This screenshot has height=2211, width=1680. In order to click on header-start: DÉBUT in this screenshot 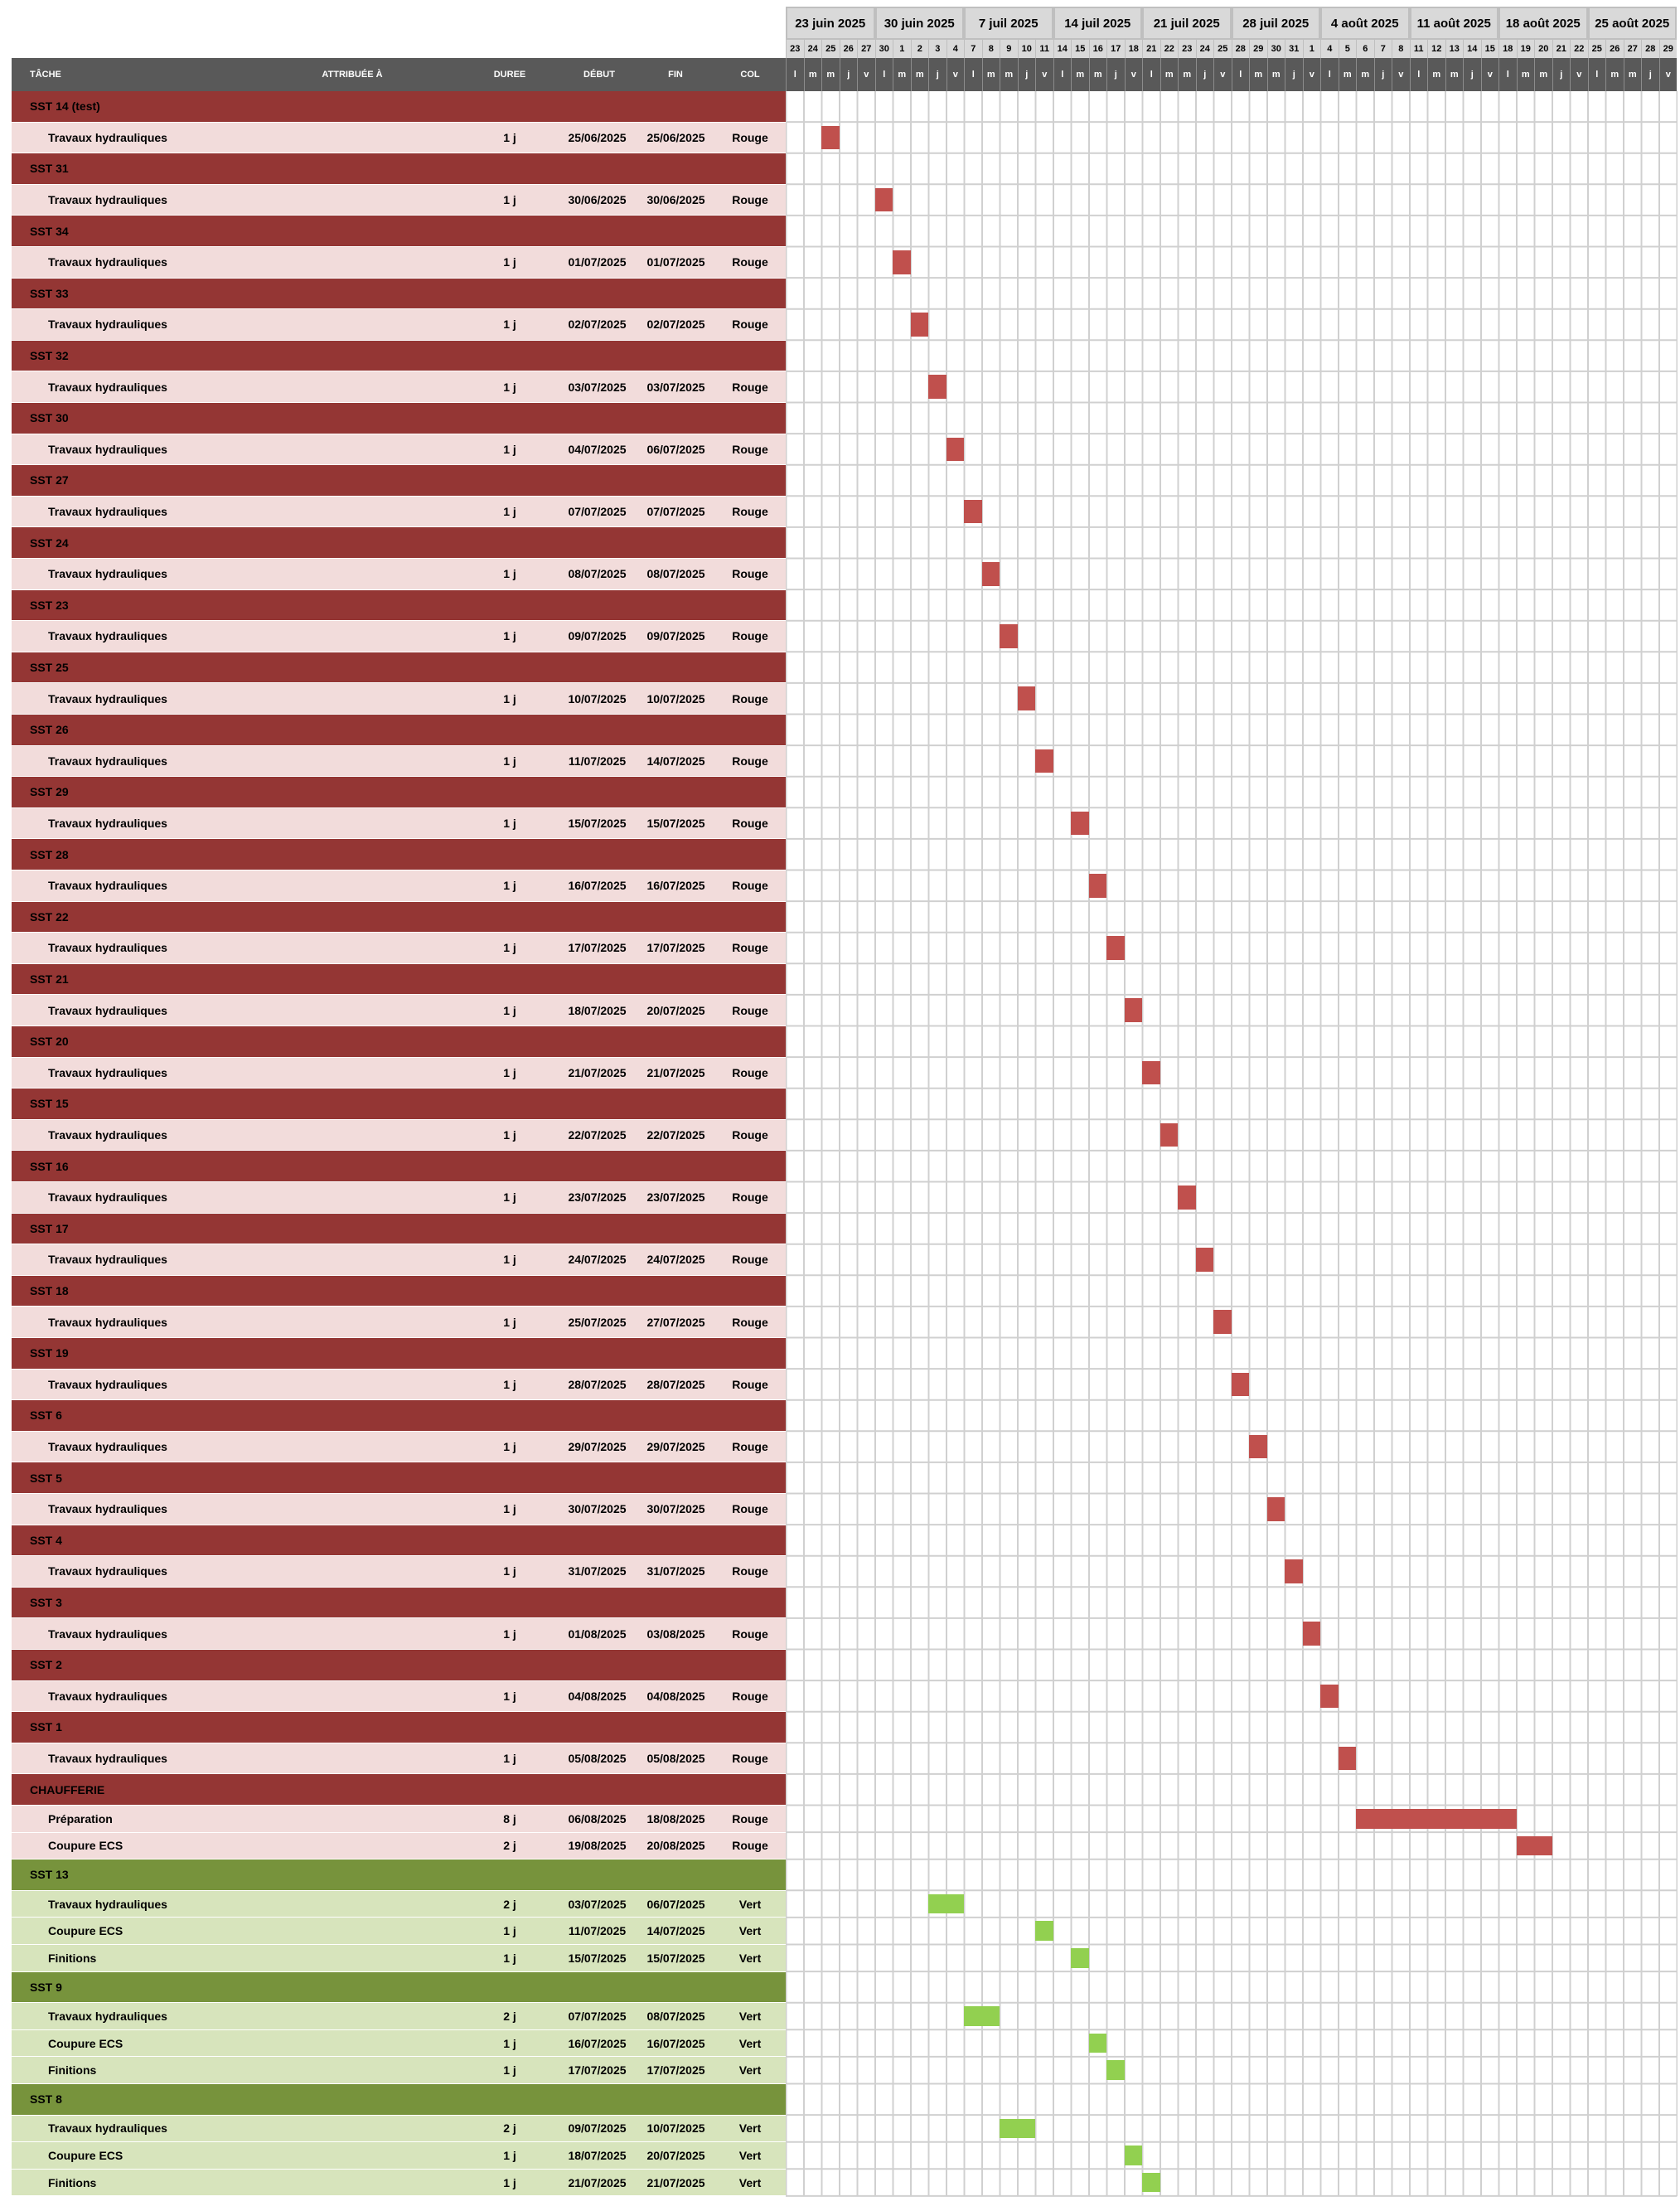, I will do `click(599, 74)`.